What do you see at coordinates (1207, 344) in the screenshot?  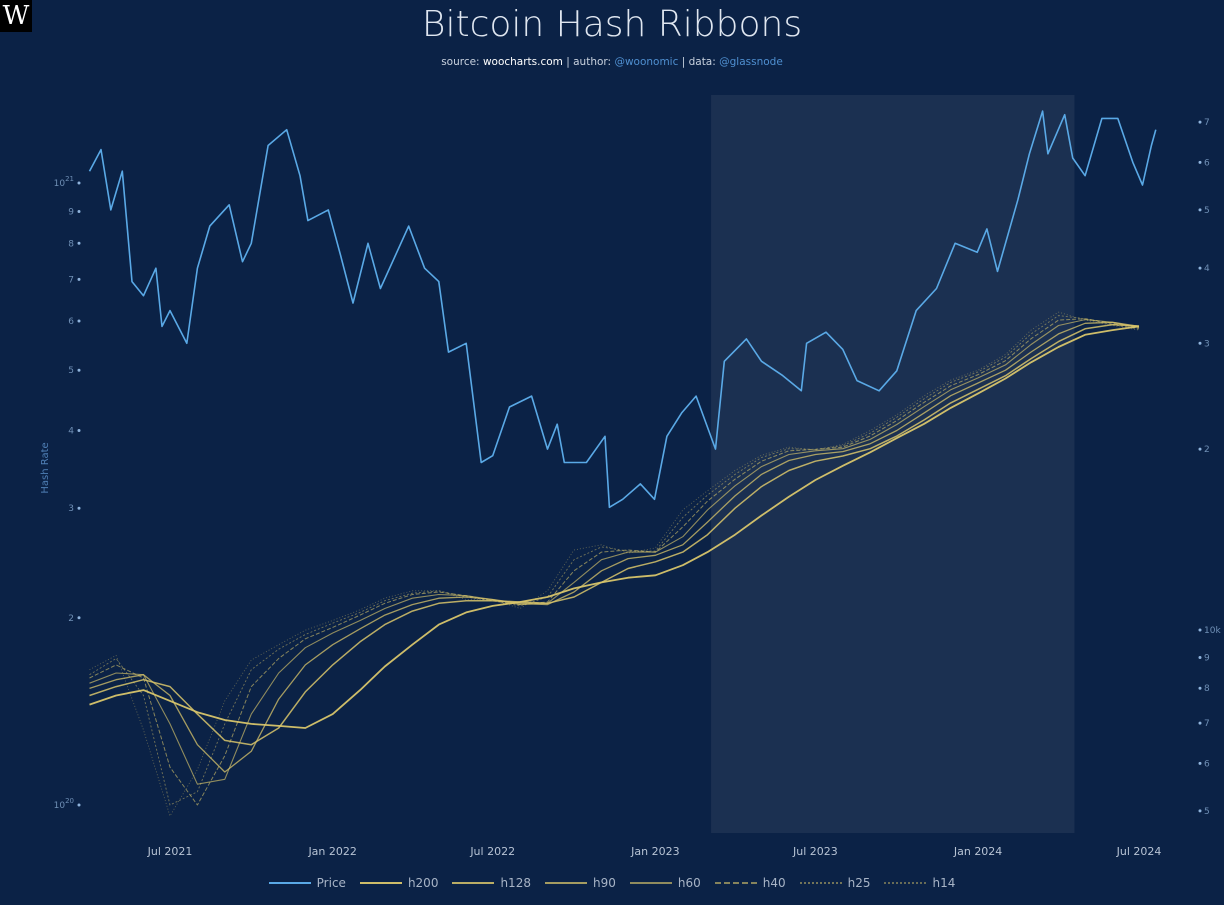 I see `y2-tick-label: 3` at bounding box center [1207, 344].